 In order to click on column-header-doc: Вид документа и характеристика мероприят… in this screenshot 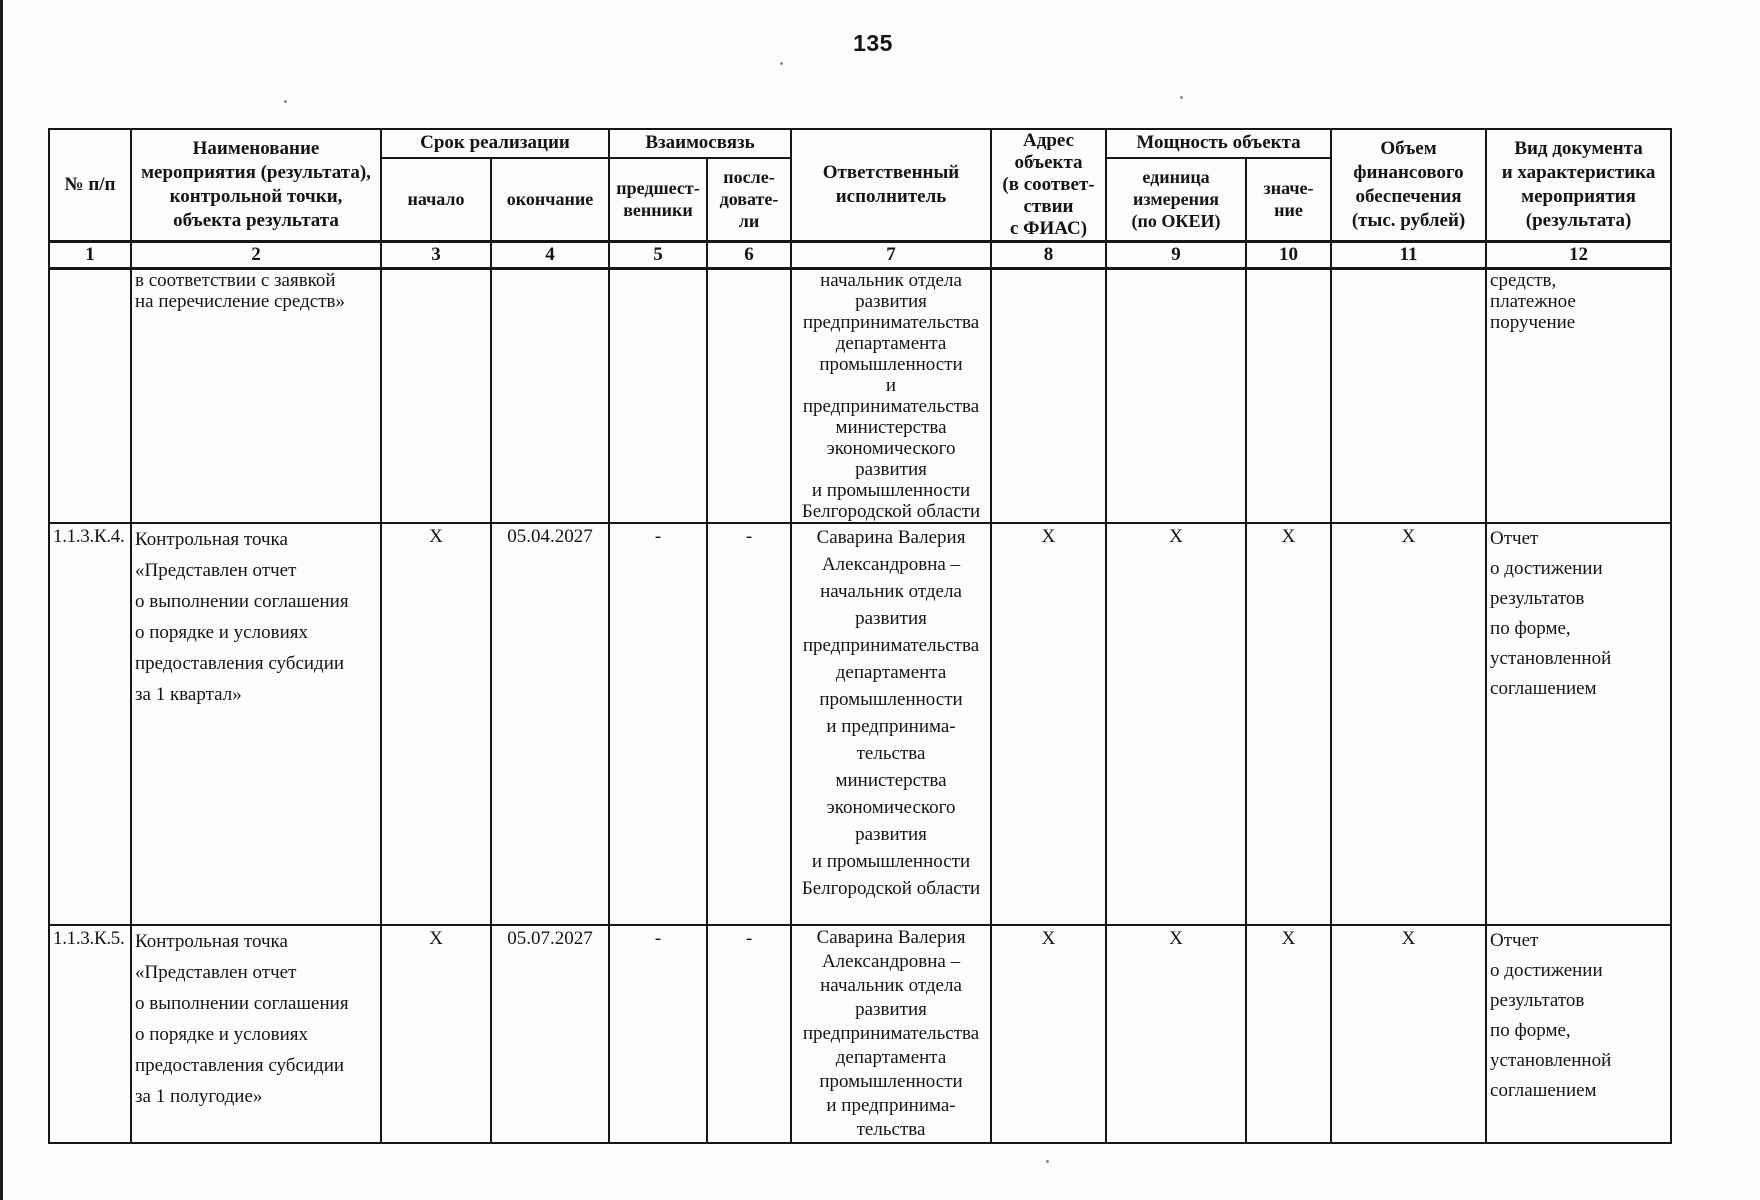, I will do `click(1579, 185)`.